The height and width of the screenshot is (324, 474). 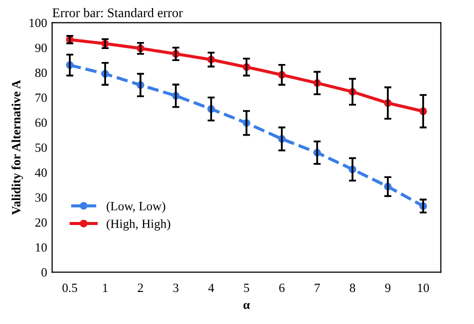 I want to click on x-tick-label: 2, so click(x=140, y=288).